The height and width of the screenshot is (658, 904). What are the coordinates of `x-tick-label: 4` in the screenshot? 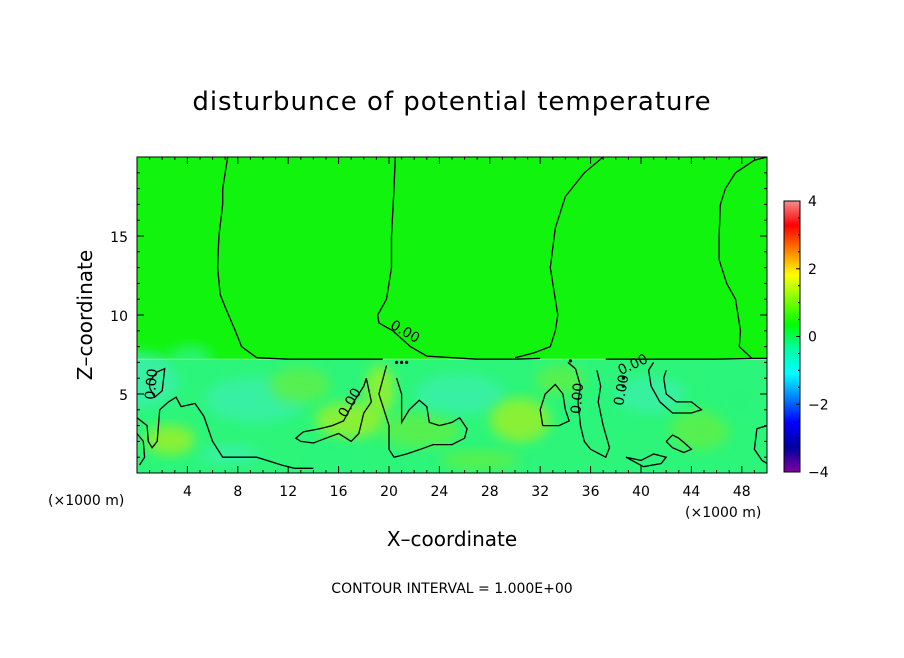 It's located at (187, 492).